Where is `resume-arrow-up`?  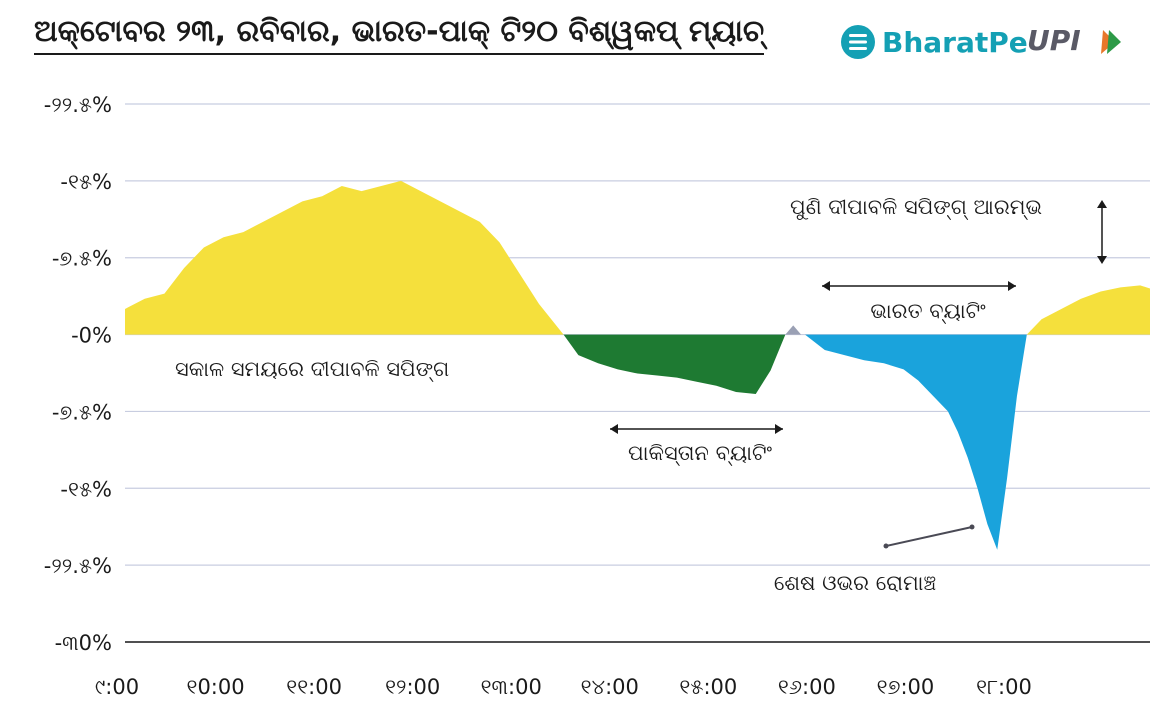 resume-arrow-up is located at coordinates (1102, 204).